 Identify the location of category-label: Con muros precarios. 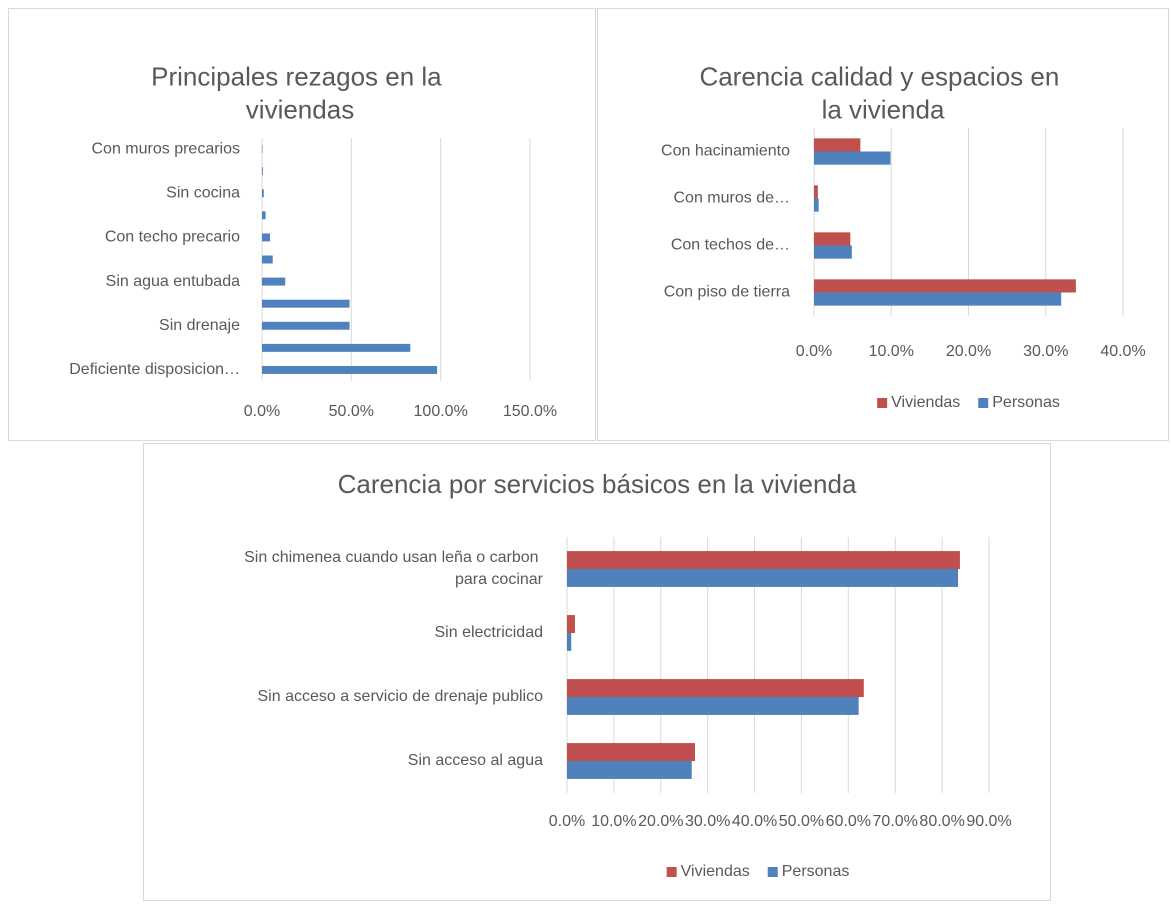
(166, 148).